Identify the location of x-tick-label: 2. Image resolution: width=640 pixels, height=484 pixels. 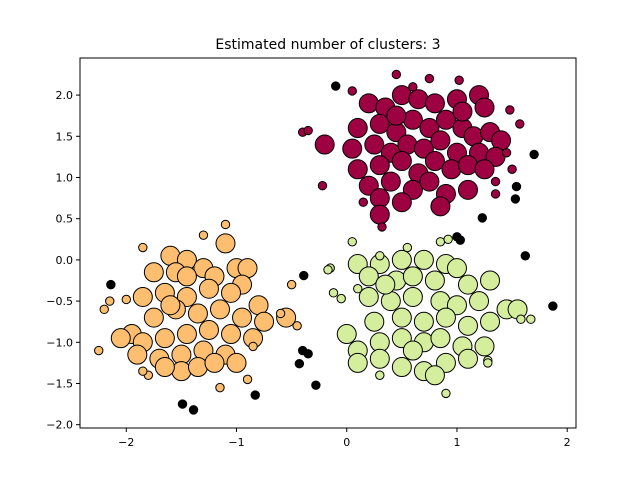
(567, 442).